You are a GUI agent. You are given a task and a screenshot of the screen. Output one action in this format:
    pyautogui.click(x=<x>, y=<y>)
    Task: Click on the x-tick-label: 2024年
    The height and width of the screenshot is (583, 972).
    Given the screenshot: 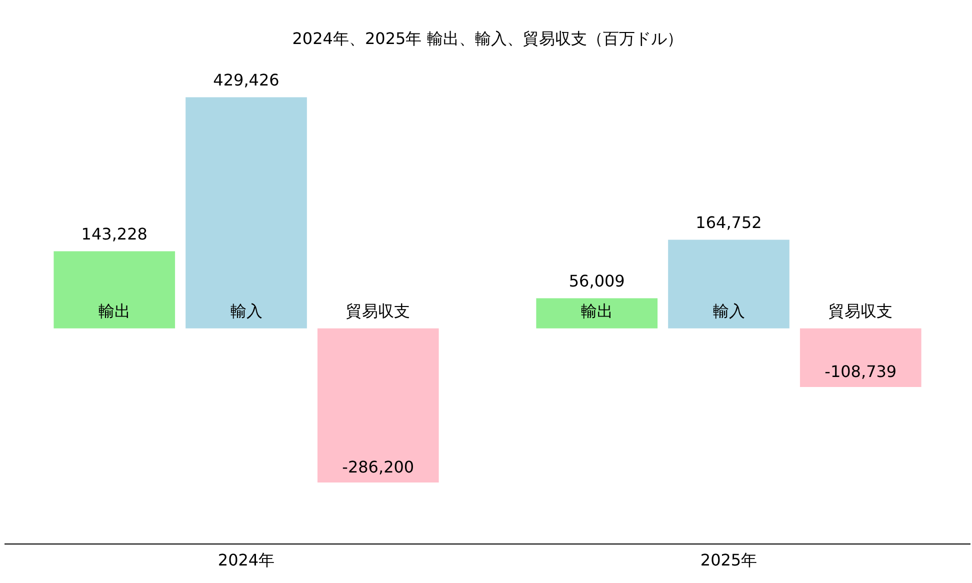 What is the action you would take?
    pyautogui.click(x=246, y=560)
    